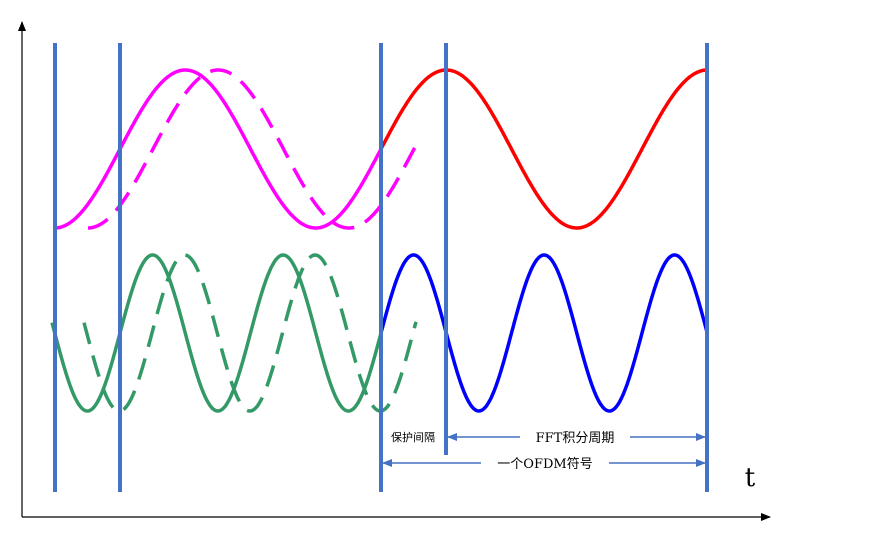 This screenshot has width=875, height=536. I want to click on time-axis-label: t, so click(750, 478).